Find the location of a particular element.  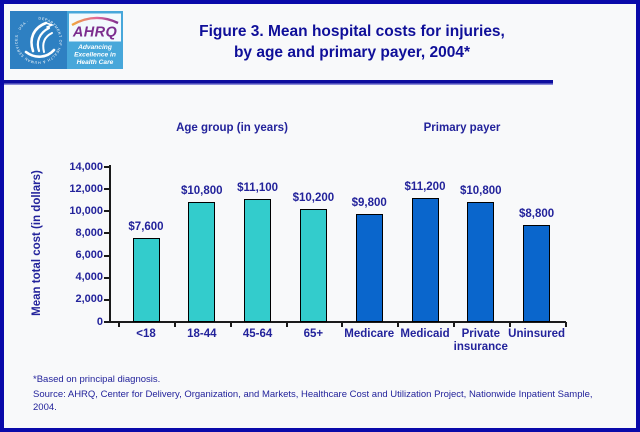

y-tick-label: 6,000 is located at coordinates (89, 255).